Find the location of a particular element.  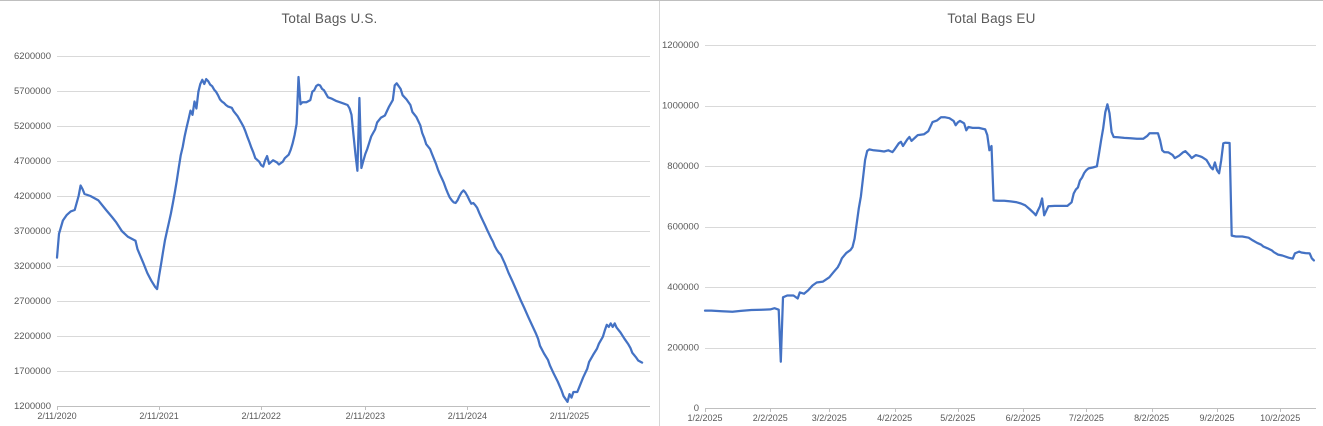

y-axis-tick-label: 3200000 is located at coordinates (32, 266).